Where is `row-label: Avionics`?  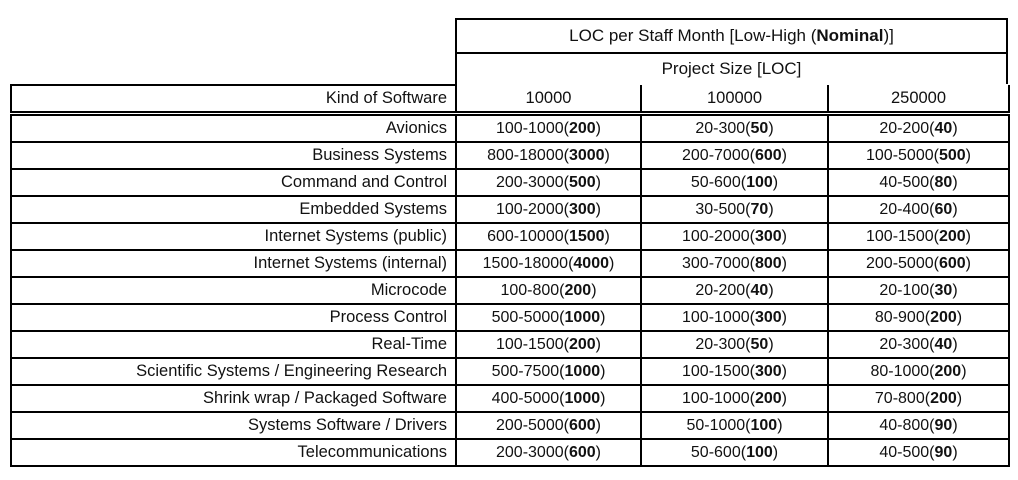 row-label: Avionics is located at coordinates (233, 127).